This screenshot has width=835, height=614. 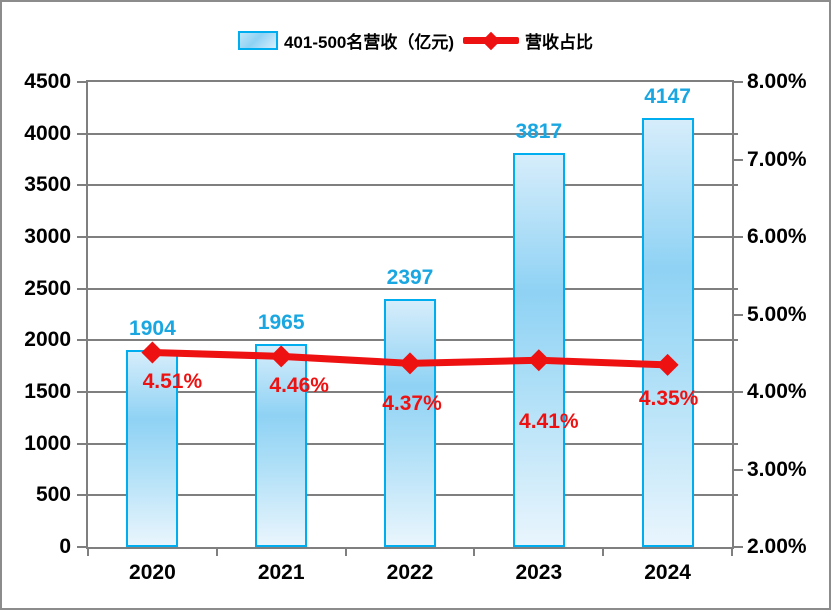 What do you see at coordinates (257, 40) in the screenshot?
I see `bar-series-swatch-icon` at bounding box center [257, 40].